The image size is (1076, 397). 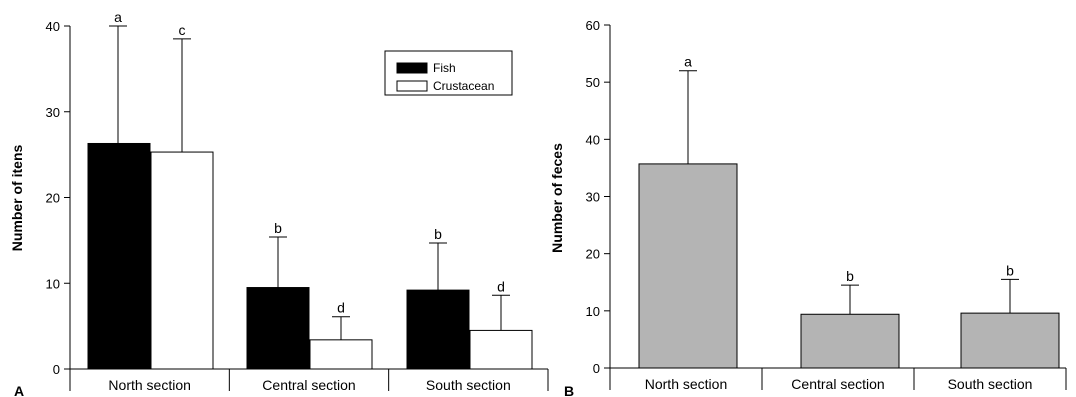 I want to click on chart-a-y-tick-label: 10, so click(x=53, y=283).